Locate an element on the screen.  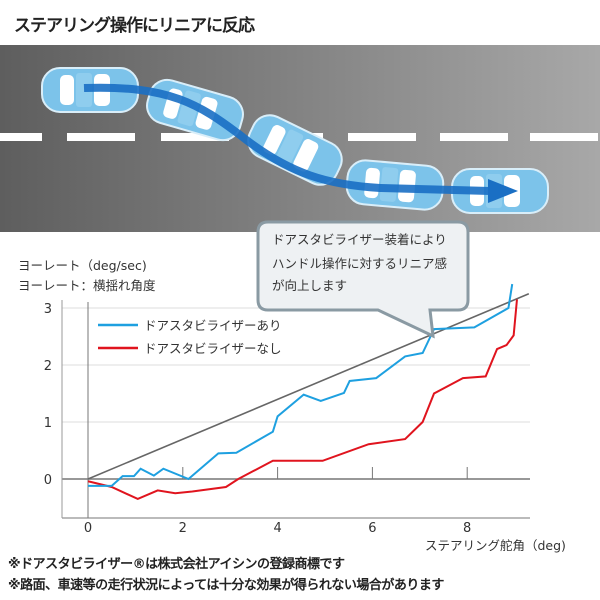
x-tick-label: 2 is located at coordinates (183, 528).